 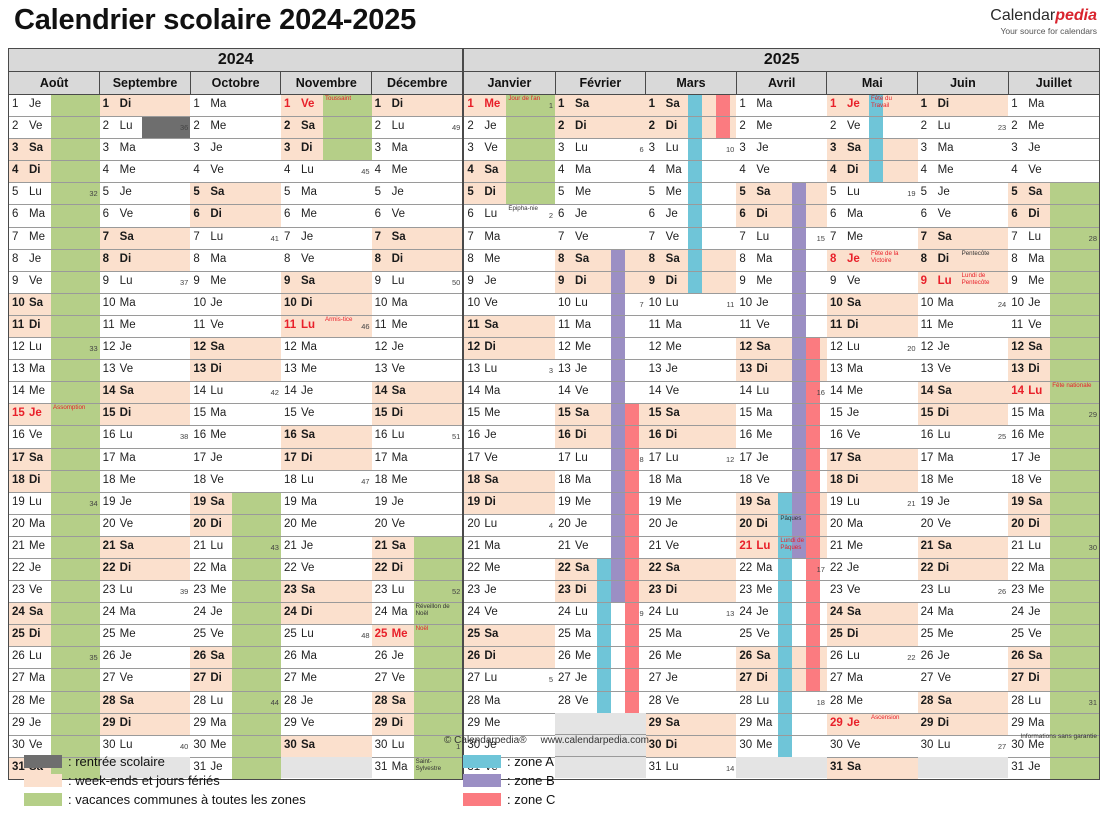 What do you see at coordinates (235, 702) in the screenshot?
I see `day-cell: 28 Lu 44` at bounding box center [235, 702].